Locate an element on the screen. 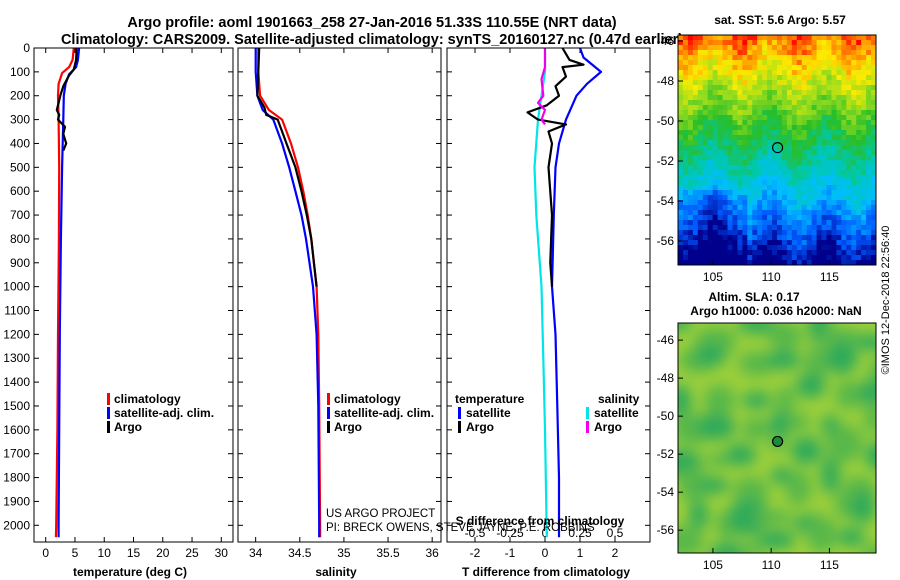 The image size is (900, 580). series-line is located at coordinates (69, 292).